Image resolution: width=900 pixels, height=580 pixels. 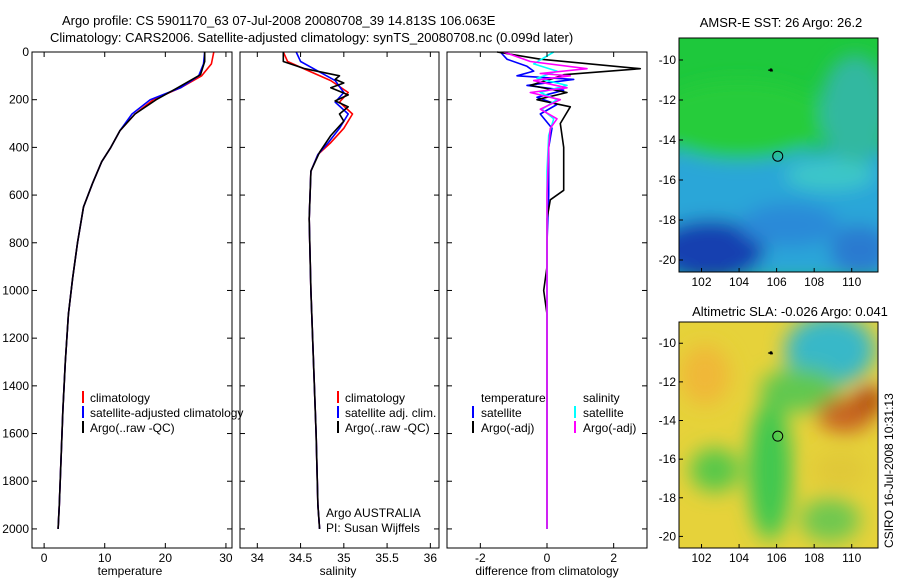 I want to click on sla-green-se, so click(x=830, y=520).